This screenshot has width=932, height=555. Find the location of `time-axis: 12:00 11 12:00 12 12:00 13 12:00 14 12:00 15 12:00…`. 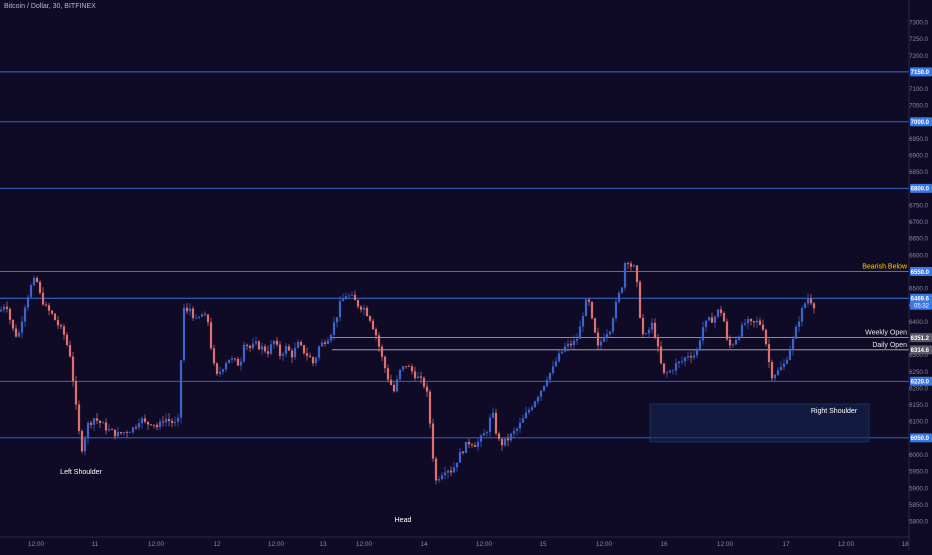

time-axis: 12:00 11 12:00 12 12:00 13 12:00 14 12:00 15 12:00… is located at coordinates (454, 542).